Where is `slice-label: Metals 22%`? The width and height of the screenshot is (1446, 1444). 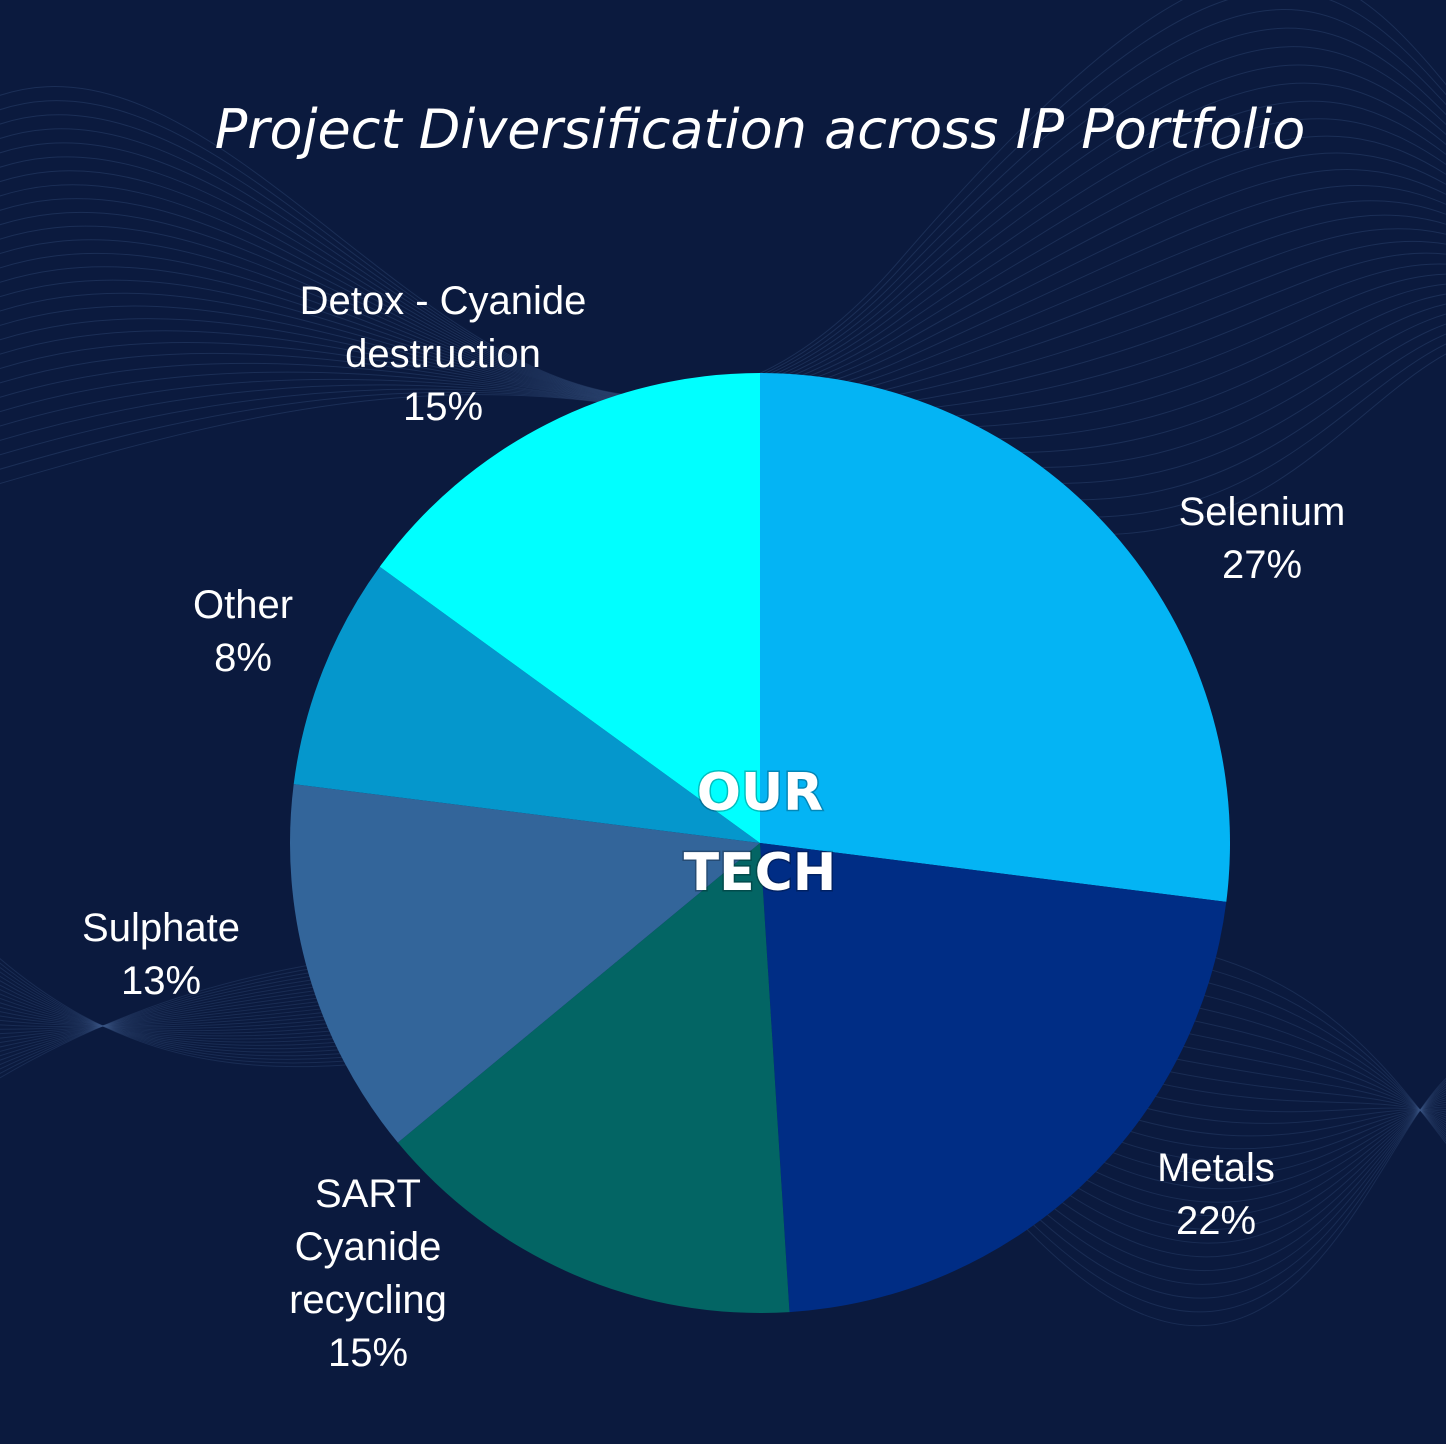
slice-label: Metals 22% is located at coordinates (1216, 1194).